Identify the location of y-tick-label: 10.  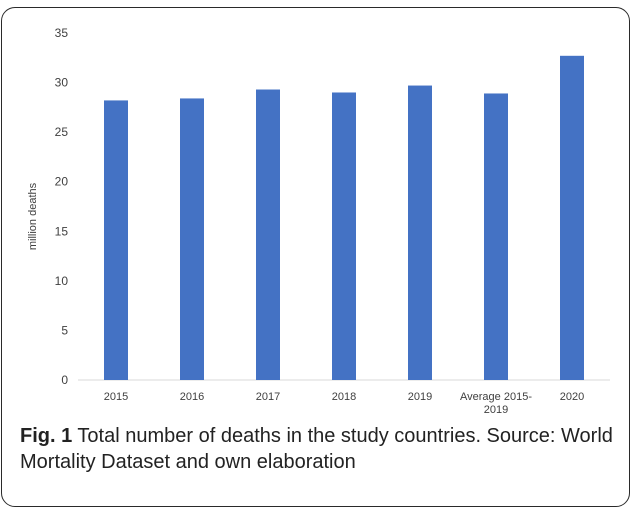
(62, 281).